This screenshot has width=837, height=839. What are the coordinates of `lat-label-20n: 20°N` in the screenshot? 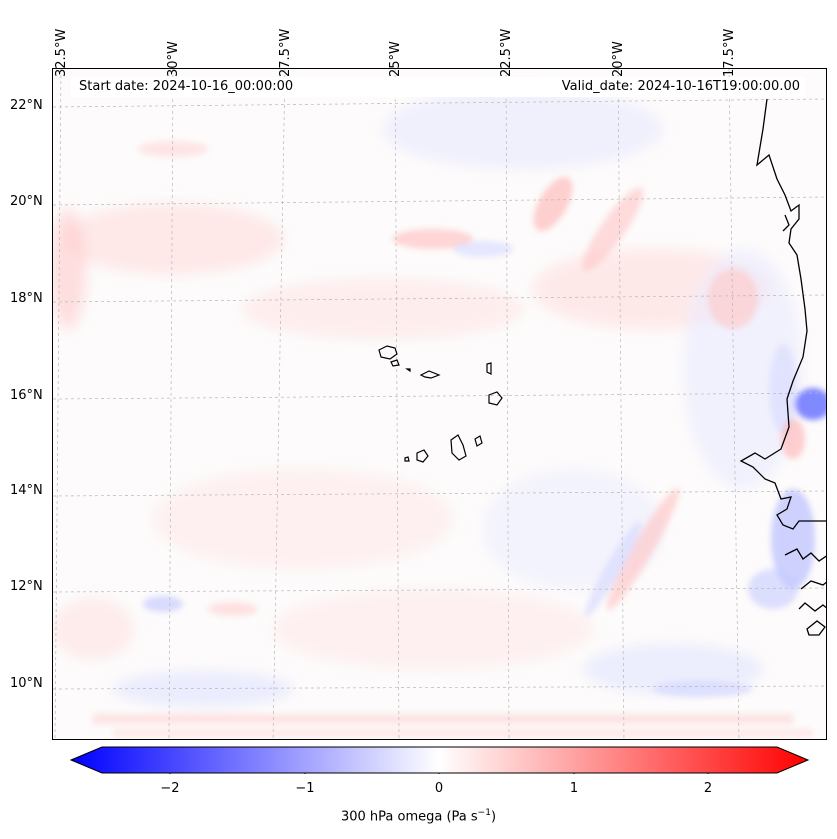 It's located at (26, 201).